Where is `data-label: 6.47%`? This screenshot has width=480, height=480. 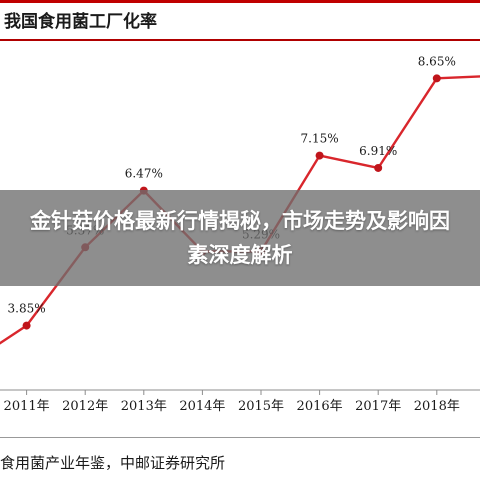
data-label: 6.47% is located at coordinates (144, 174).